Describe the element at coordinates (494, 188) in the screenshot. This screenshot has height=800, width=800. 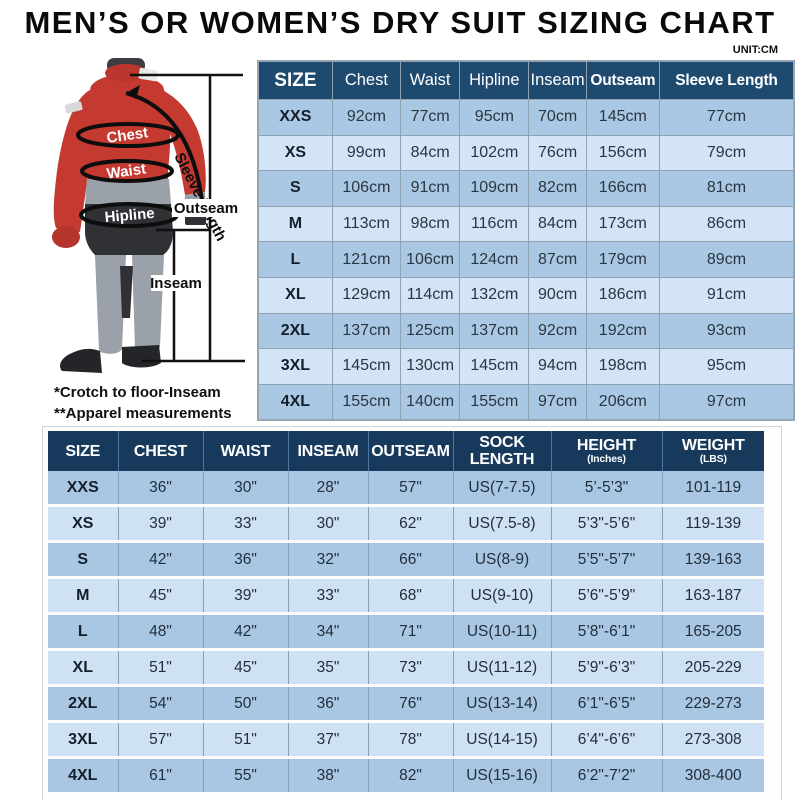
I see `value-cell: 109cm` at that location.